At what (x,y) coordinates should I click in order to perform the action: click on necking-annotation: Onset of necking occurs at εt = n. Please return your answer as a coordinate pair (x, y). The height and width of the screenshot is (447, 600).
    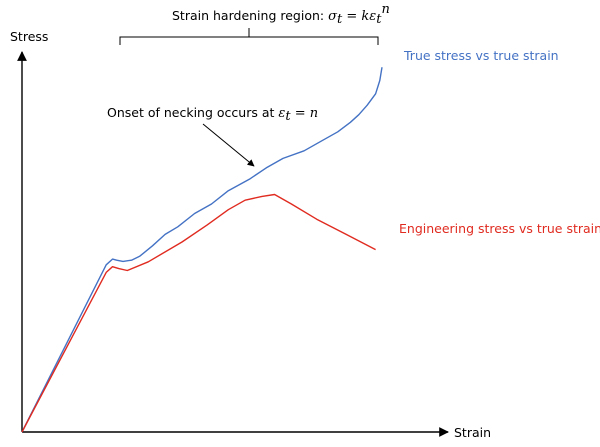
    Looking at the image, I should click on (212, 114).